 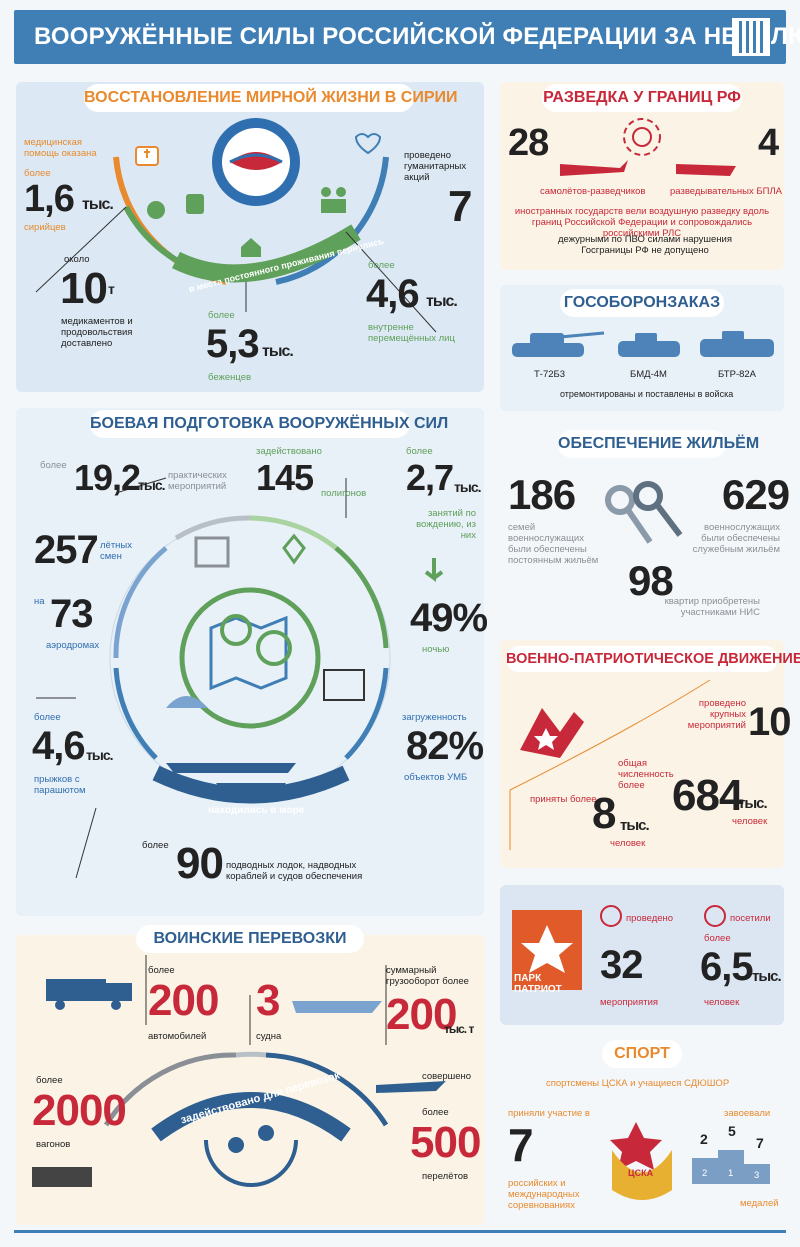 What do you see at coordinates (563, 799) in the screenshot?
I see `accepted-label: приняты более` at bounding box center [563, 799].